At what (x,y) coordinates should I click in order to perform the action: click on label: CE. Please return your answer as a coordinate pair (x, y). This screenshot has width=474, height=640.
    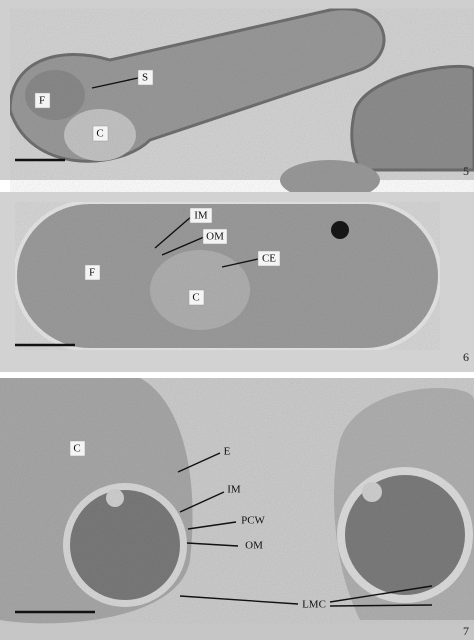
    Looking at the image, I should click on (269, 259).